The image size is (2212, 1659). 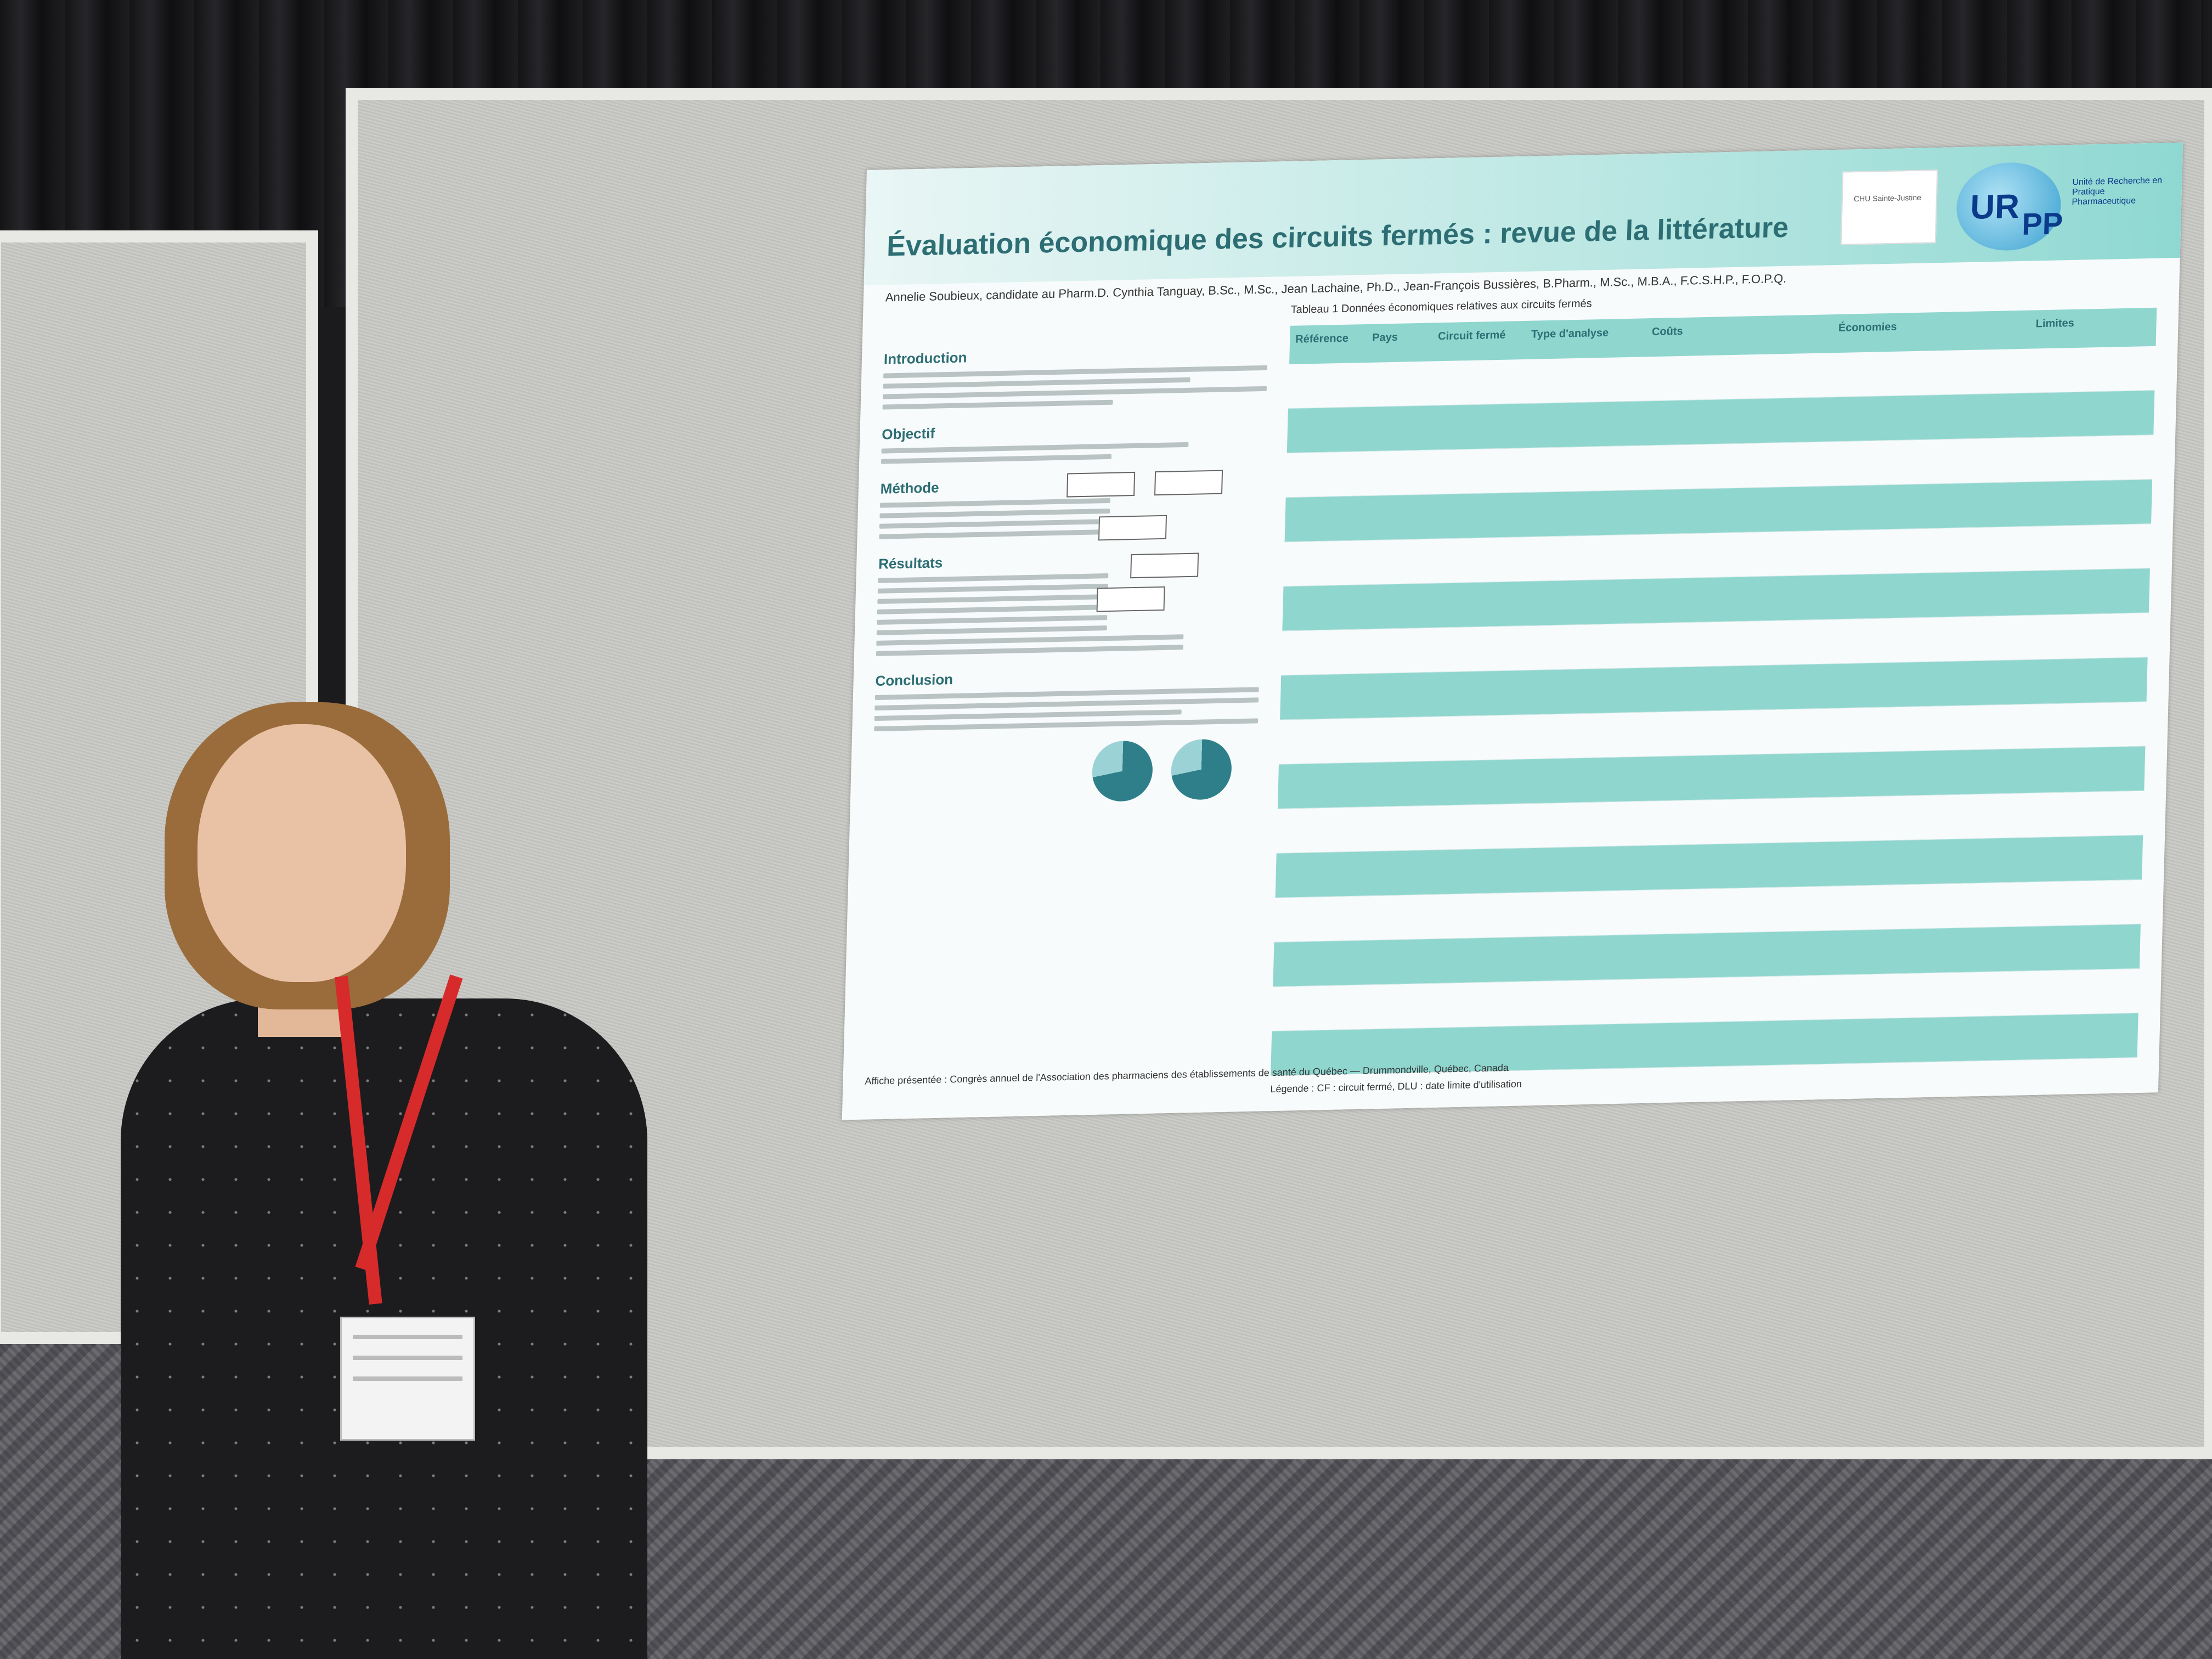 What do you see at coordinates (1667, 331) in the screenshot?
I see `col-couts: Coûts` at bounding box center [1667, 331].